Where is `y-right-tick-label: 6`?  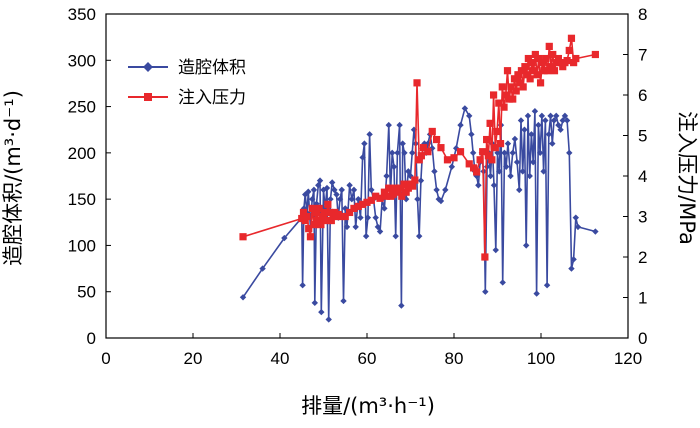
y-right-tick-label: 6 is located at coordinates (642, 95).